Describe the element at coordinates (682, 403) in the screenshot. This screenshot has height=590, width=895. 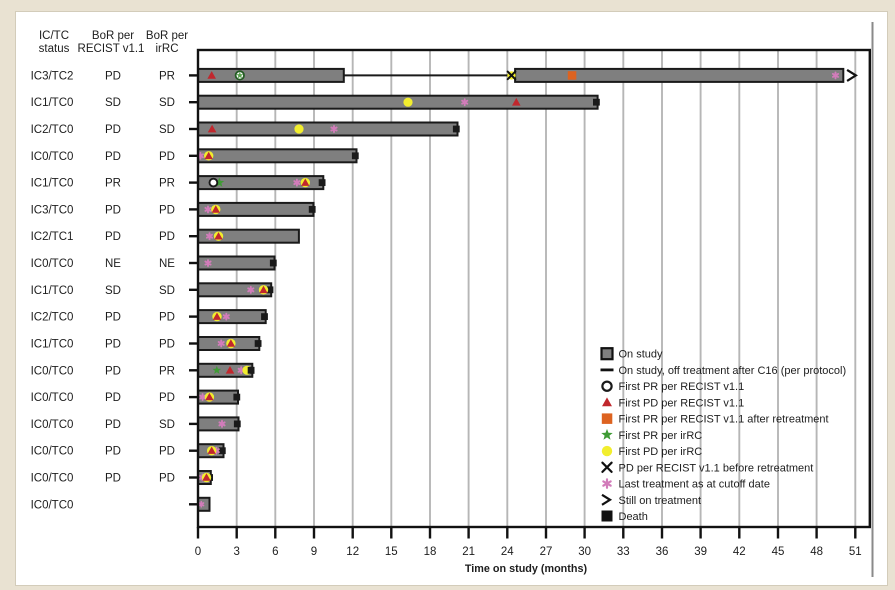
I see `svg-text: First PD per RECIST v1.1` at that location.